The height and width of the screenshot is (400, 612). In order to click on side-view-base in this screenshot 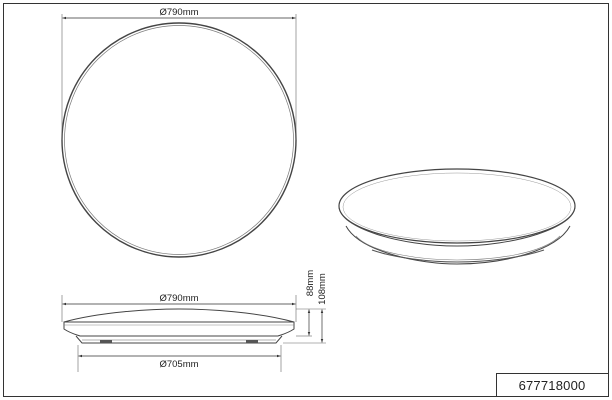, I will do `click(179, 339)`.